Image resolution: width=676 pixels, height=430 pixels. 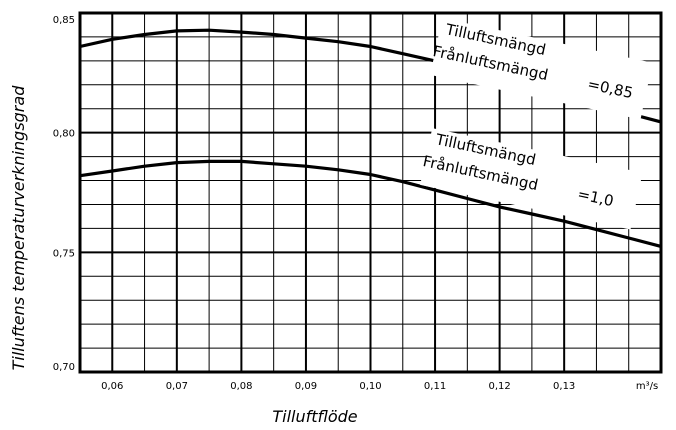 I want to click on ratio-annotation-1-0: Tilluftsmängd Frånluftsmängd =1,0, so click(x=531, y=179).